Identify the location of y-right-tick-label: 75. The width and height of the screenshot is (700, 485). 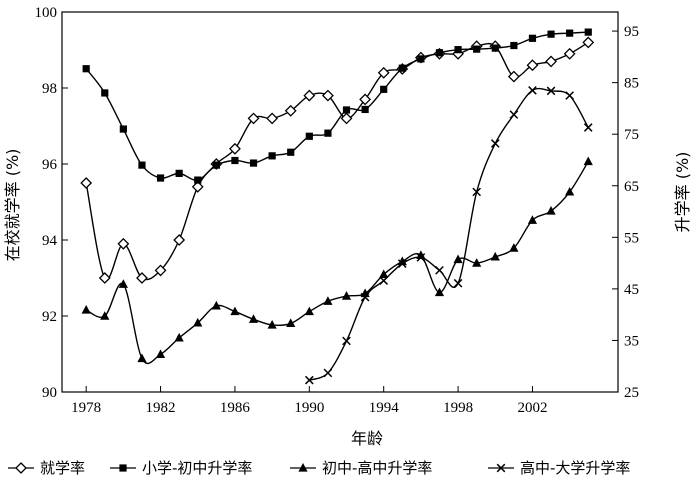
(631, 135).